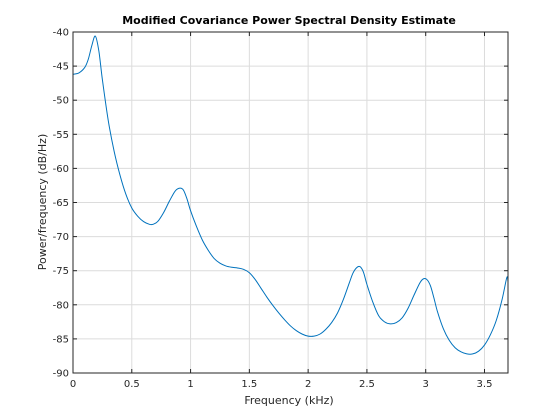 The height and width of the screenshot is (420, 560). I want to click on y-tick-label: -45, so click(61, 67).